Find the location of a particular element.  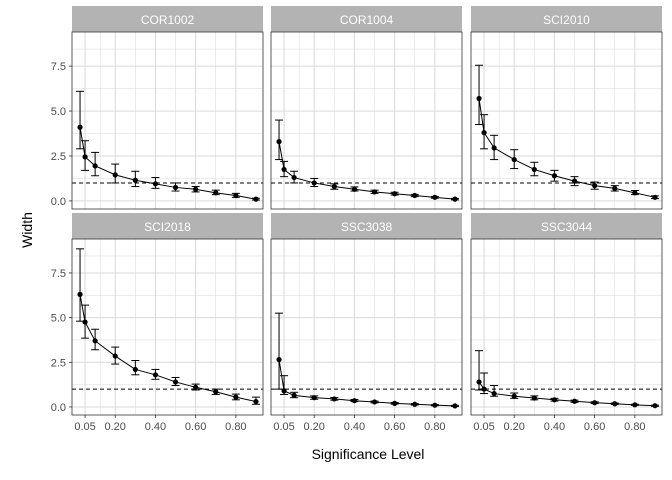

facet-panel-cor1004: COR1004 is located at coordinates (366, 108).